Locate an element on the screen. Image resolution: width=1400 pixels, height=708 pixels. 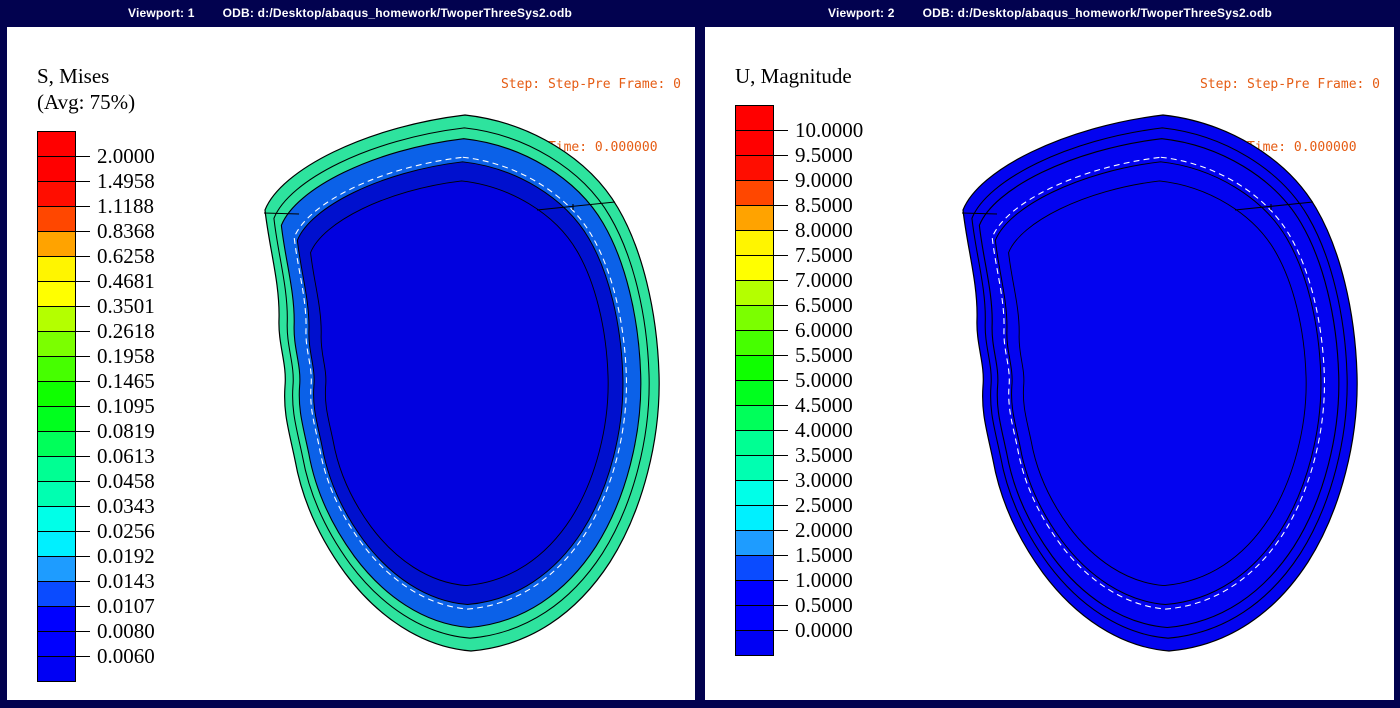
legend-tick-row: 0.1095 is located at coordinates (115, 406).